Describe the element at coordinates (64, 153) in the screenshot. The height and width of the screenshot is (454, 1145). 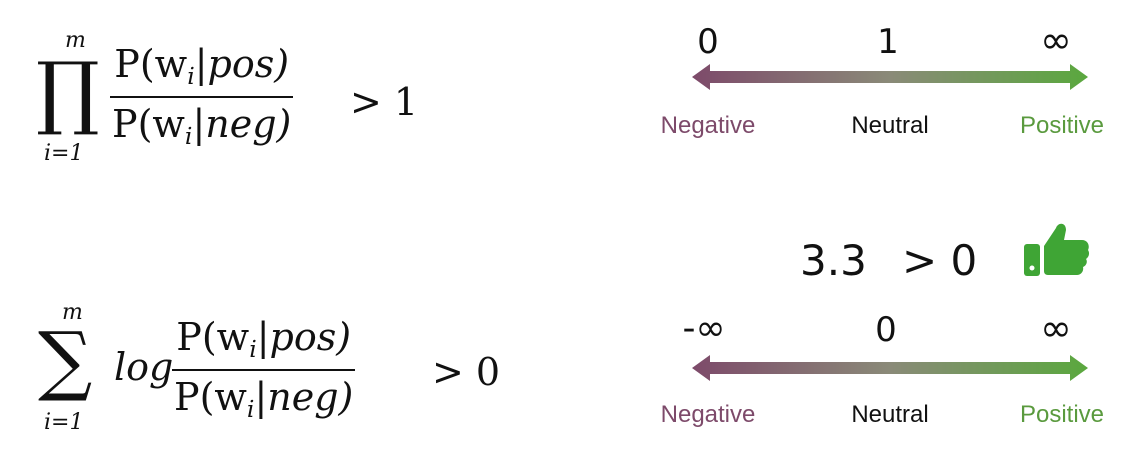
I see `product-lower-limit: i=1` at that location.